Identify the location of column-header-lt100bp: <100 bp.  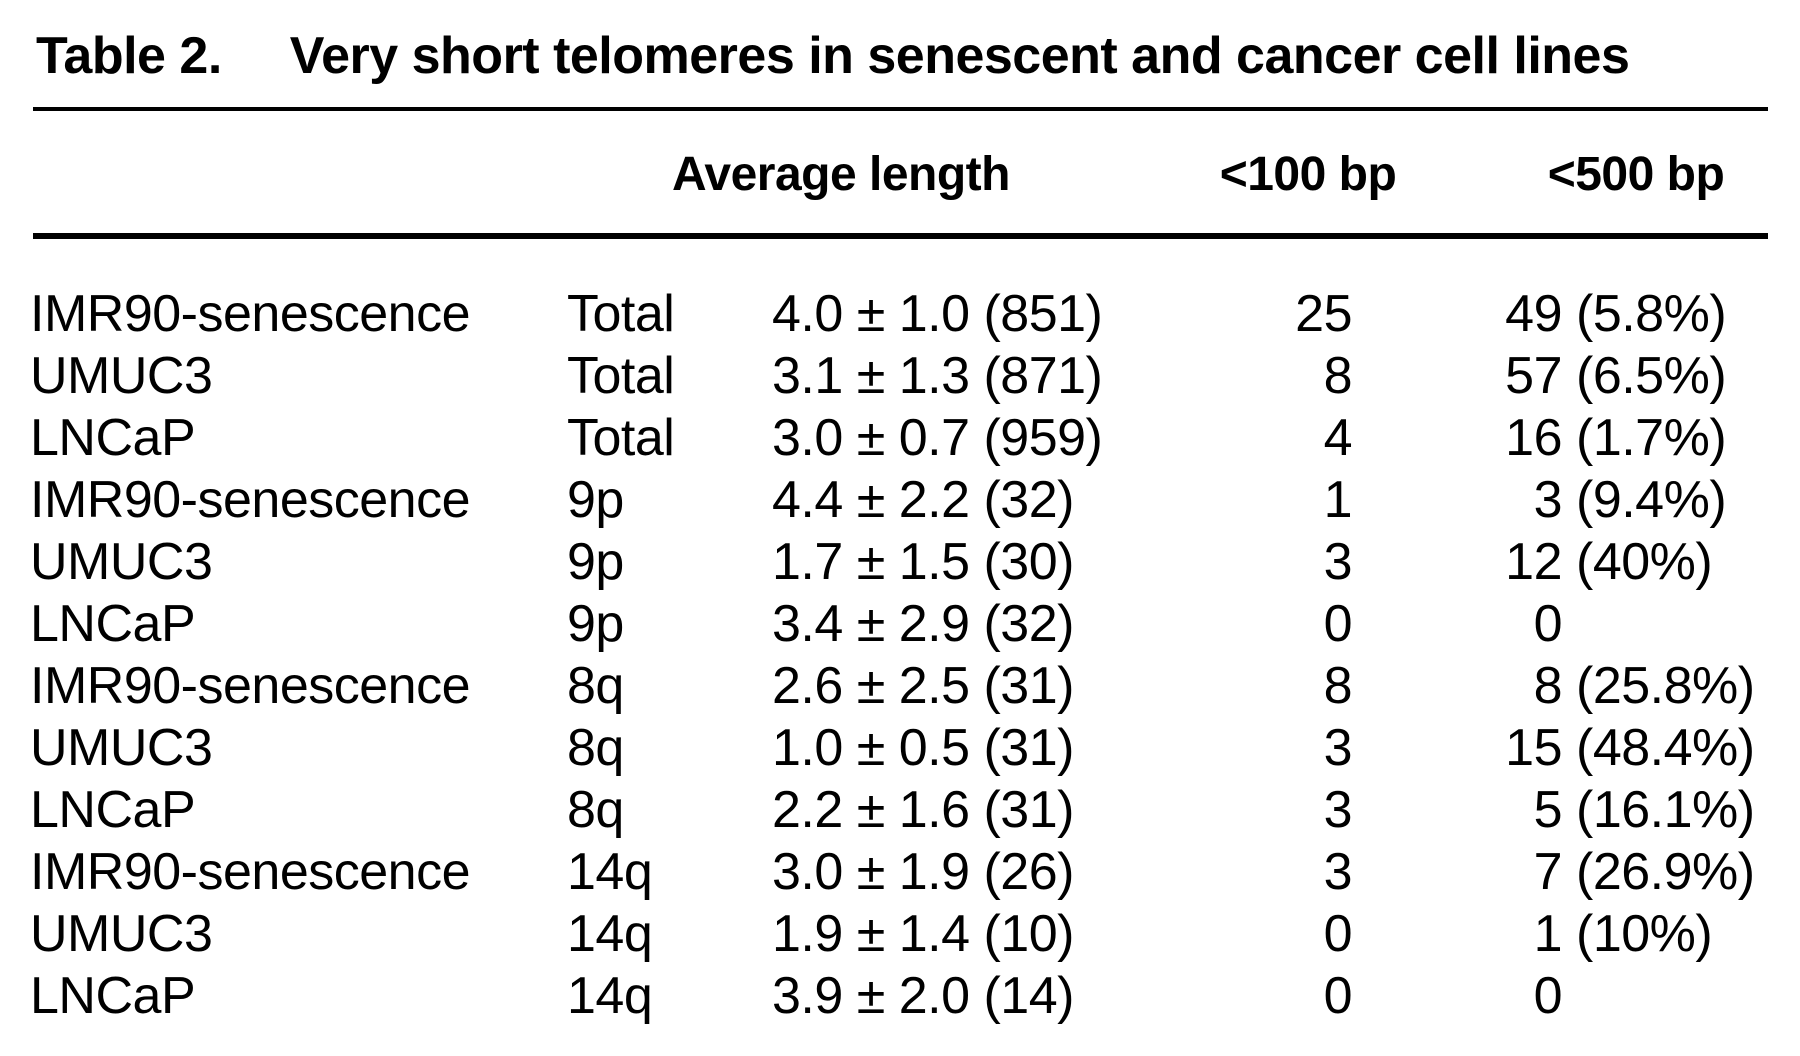
(1308, 174).